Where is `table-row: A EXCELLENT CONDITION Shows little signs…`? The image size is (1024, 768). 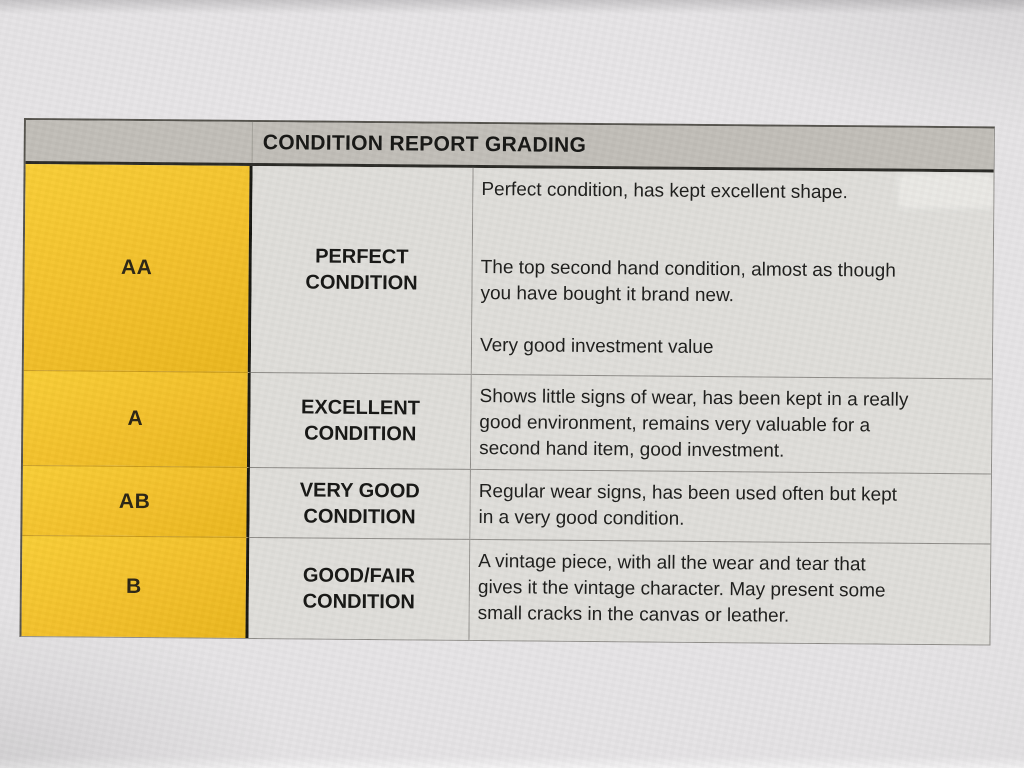 table-row: A EXCELLENT CONDITION Shows little signs… is located at coordinates (507, 422).